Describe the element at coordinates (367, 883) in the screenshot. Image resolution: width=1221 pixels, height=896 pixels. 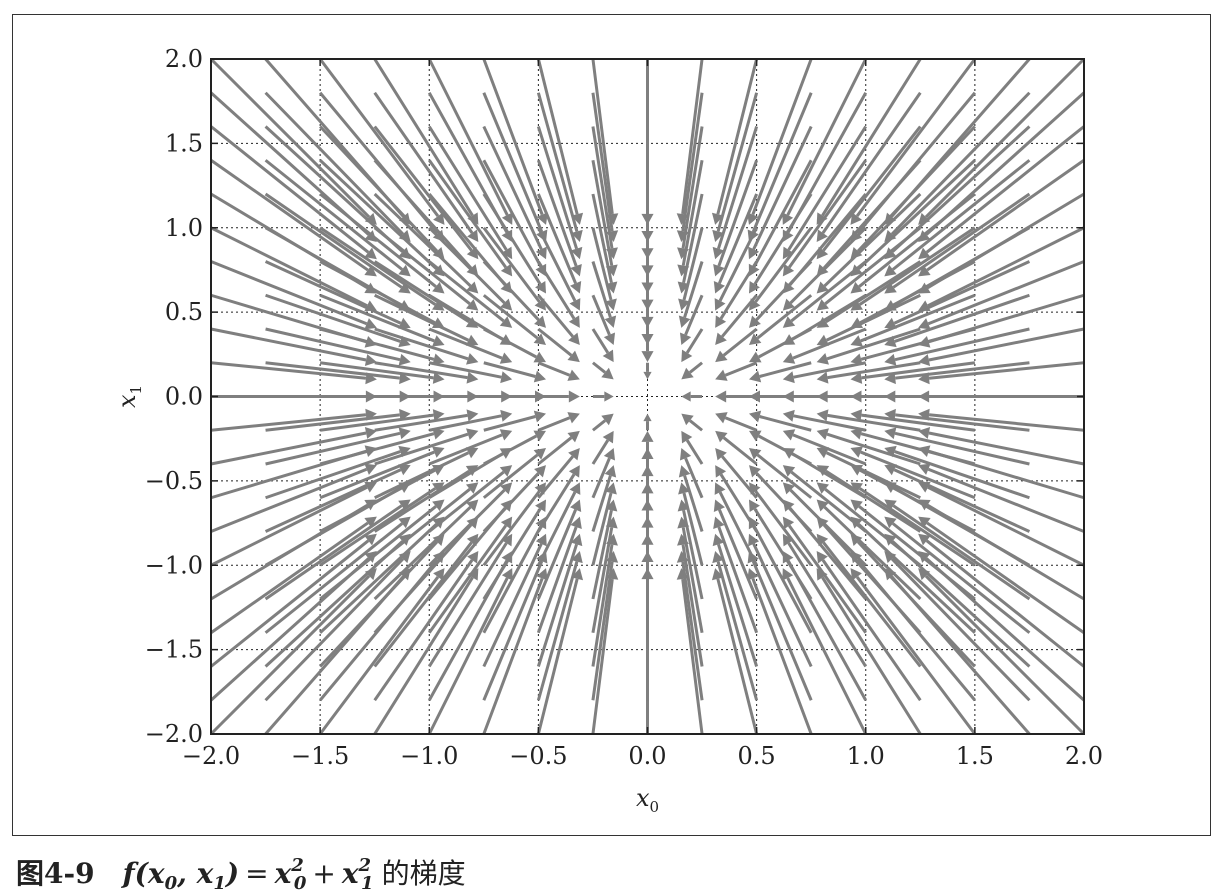
I see `formula-sub-1b: 1` at that location.